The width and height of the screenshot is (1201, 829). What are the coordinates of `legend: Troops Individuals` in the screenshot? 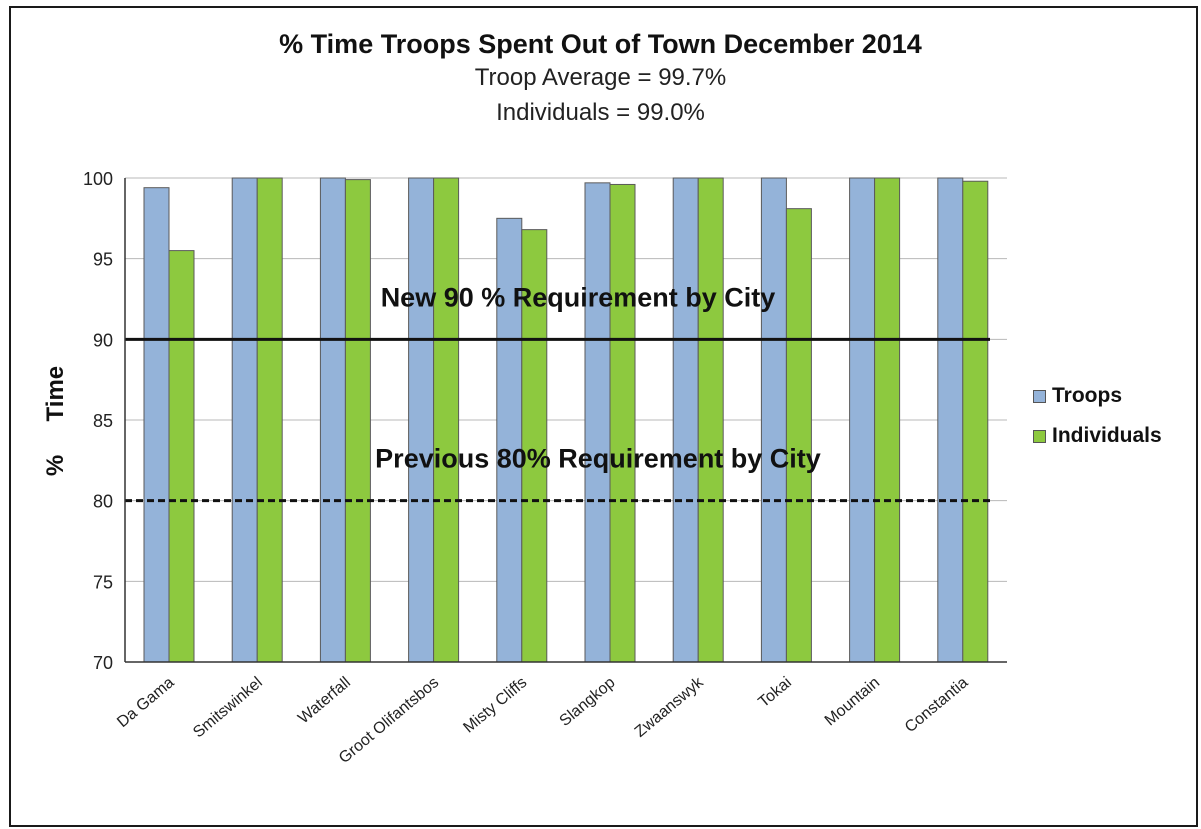 It's located at (1097, 424).